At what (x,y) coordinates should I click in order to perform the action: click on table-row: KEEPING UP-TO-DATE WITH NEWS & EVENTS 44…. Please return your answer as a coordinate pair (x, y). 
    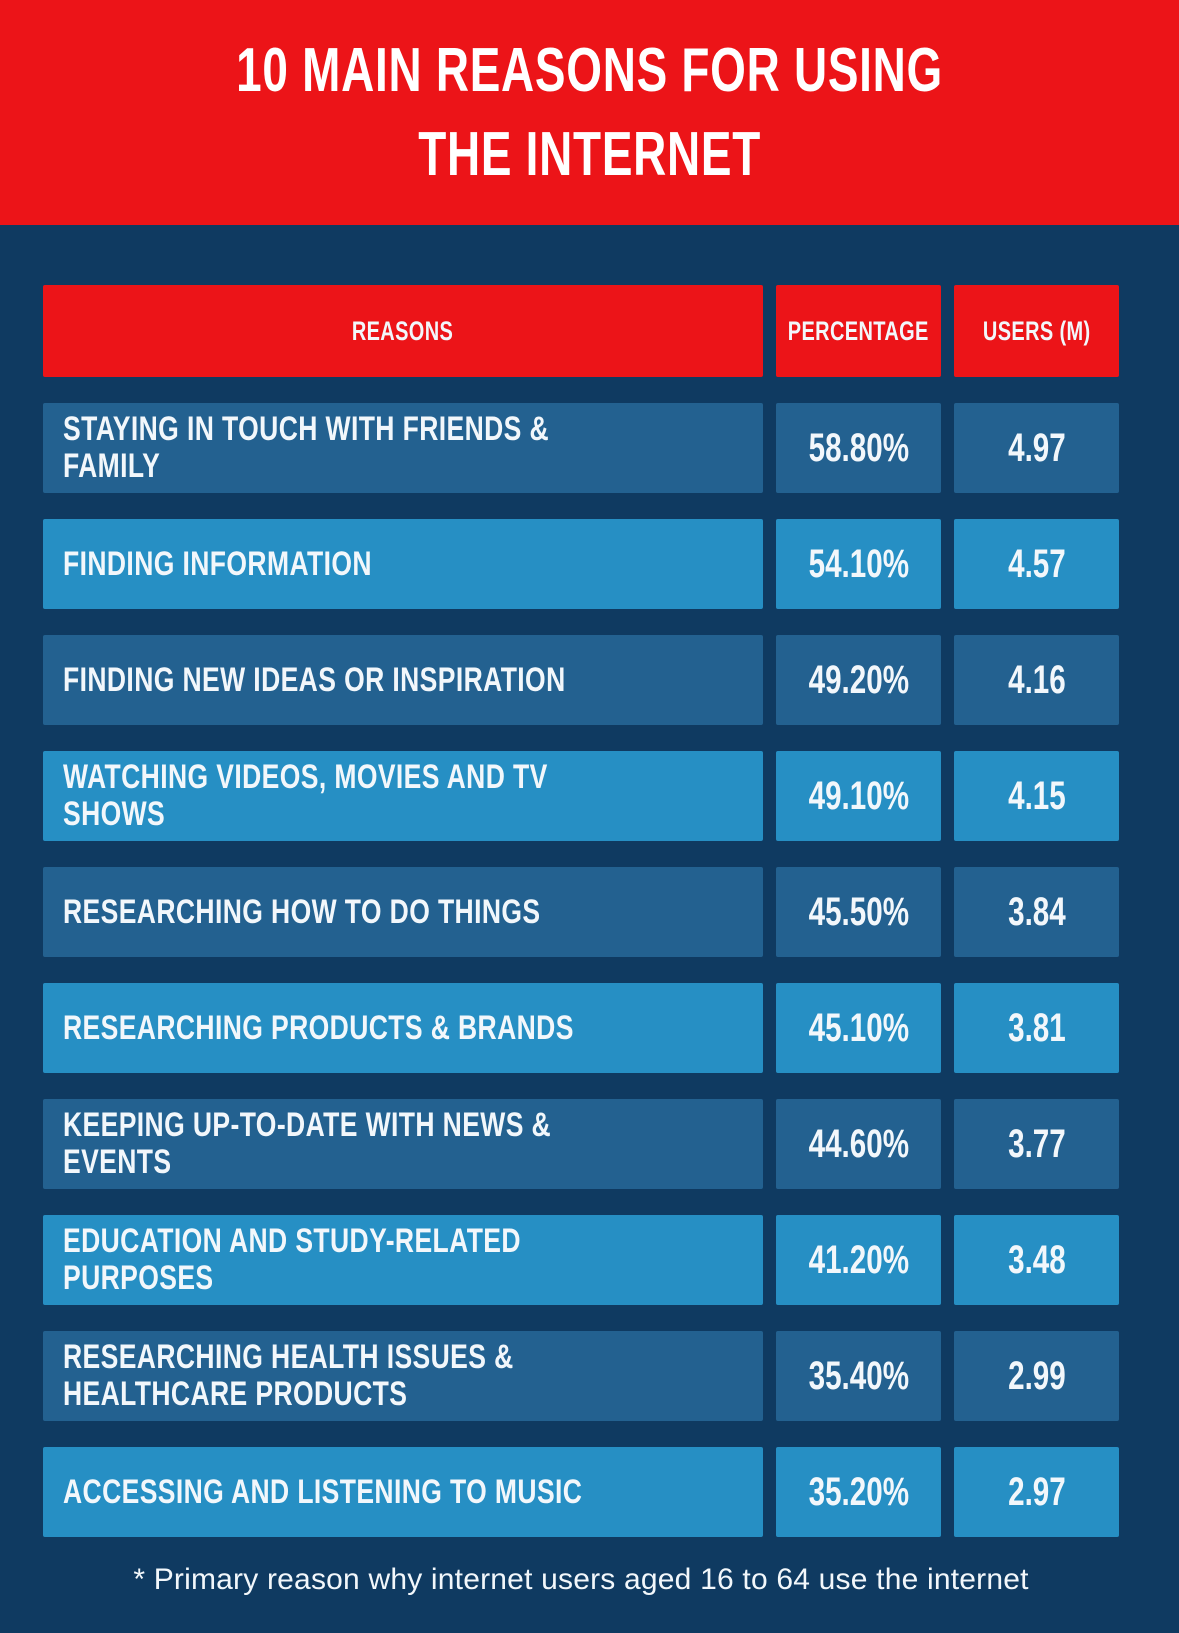
    Looking at the image, I should click on (581, 1144).